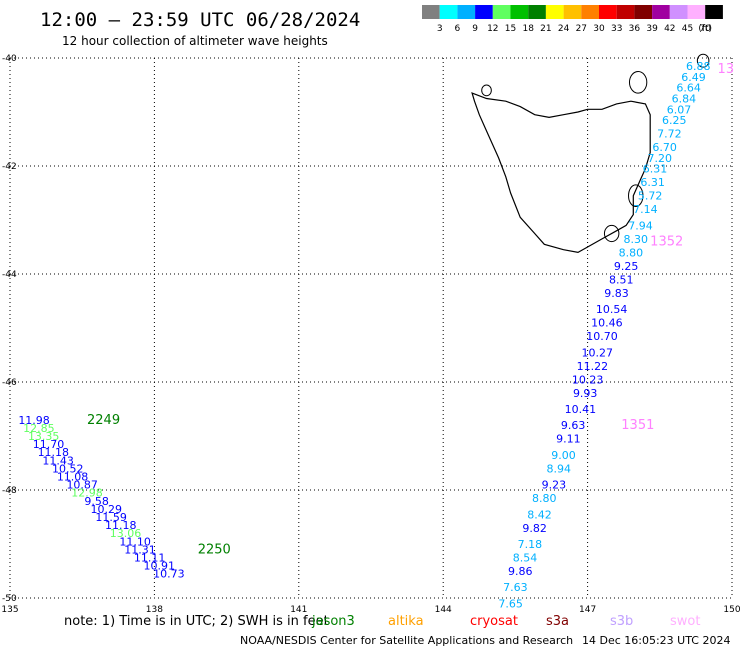 The width and height of the screenshot is (740, 650). I want to click on lat-tick-label: -46, so click(9, 383).